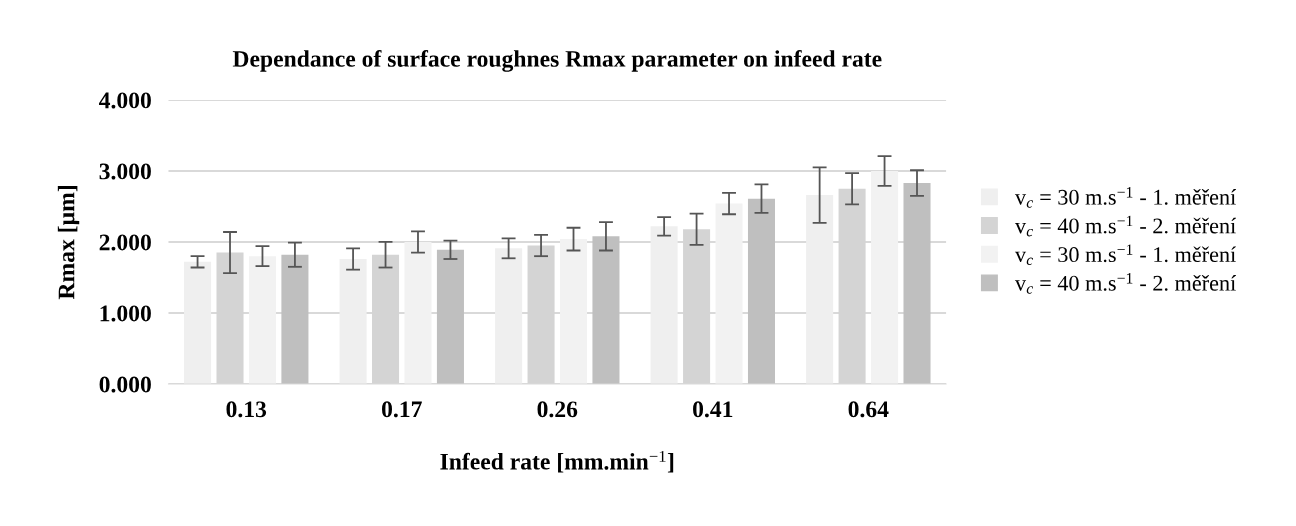 This screenshot has width=1296, height=526. Describe the element at coordinates (557, 461) in the screenshot. I see `x-axis-title: Infeed rate [mm.min$^{−1}$]` at that location.